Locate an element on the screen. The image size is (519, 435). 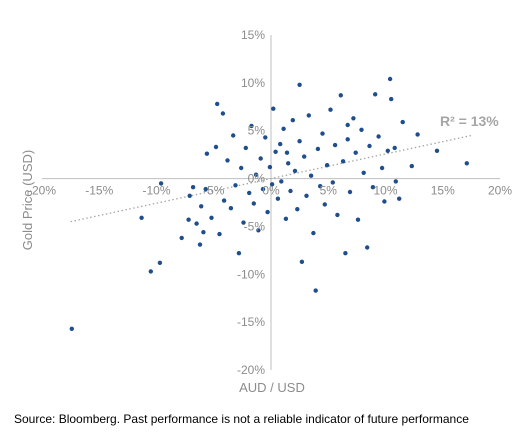
y-tick-label: 0% is located at coordinates (257, 179).